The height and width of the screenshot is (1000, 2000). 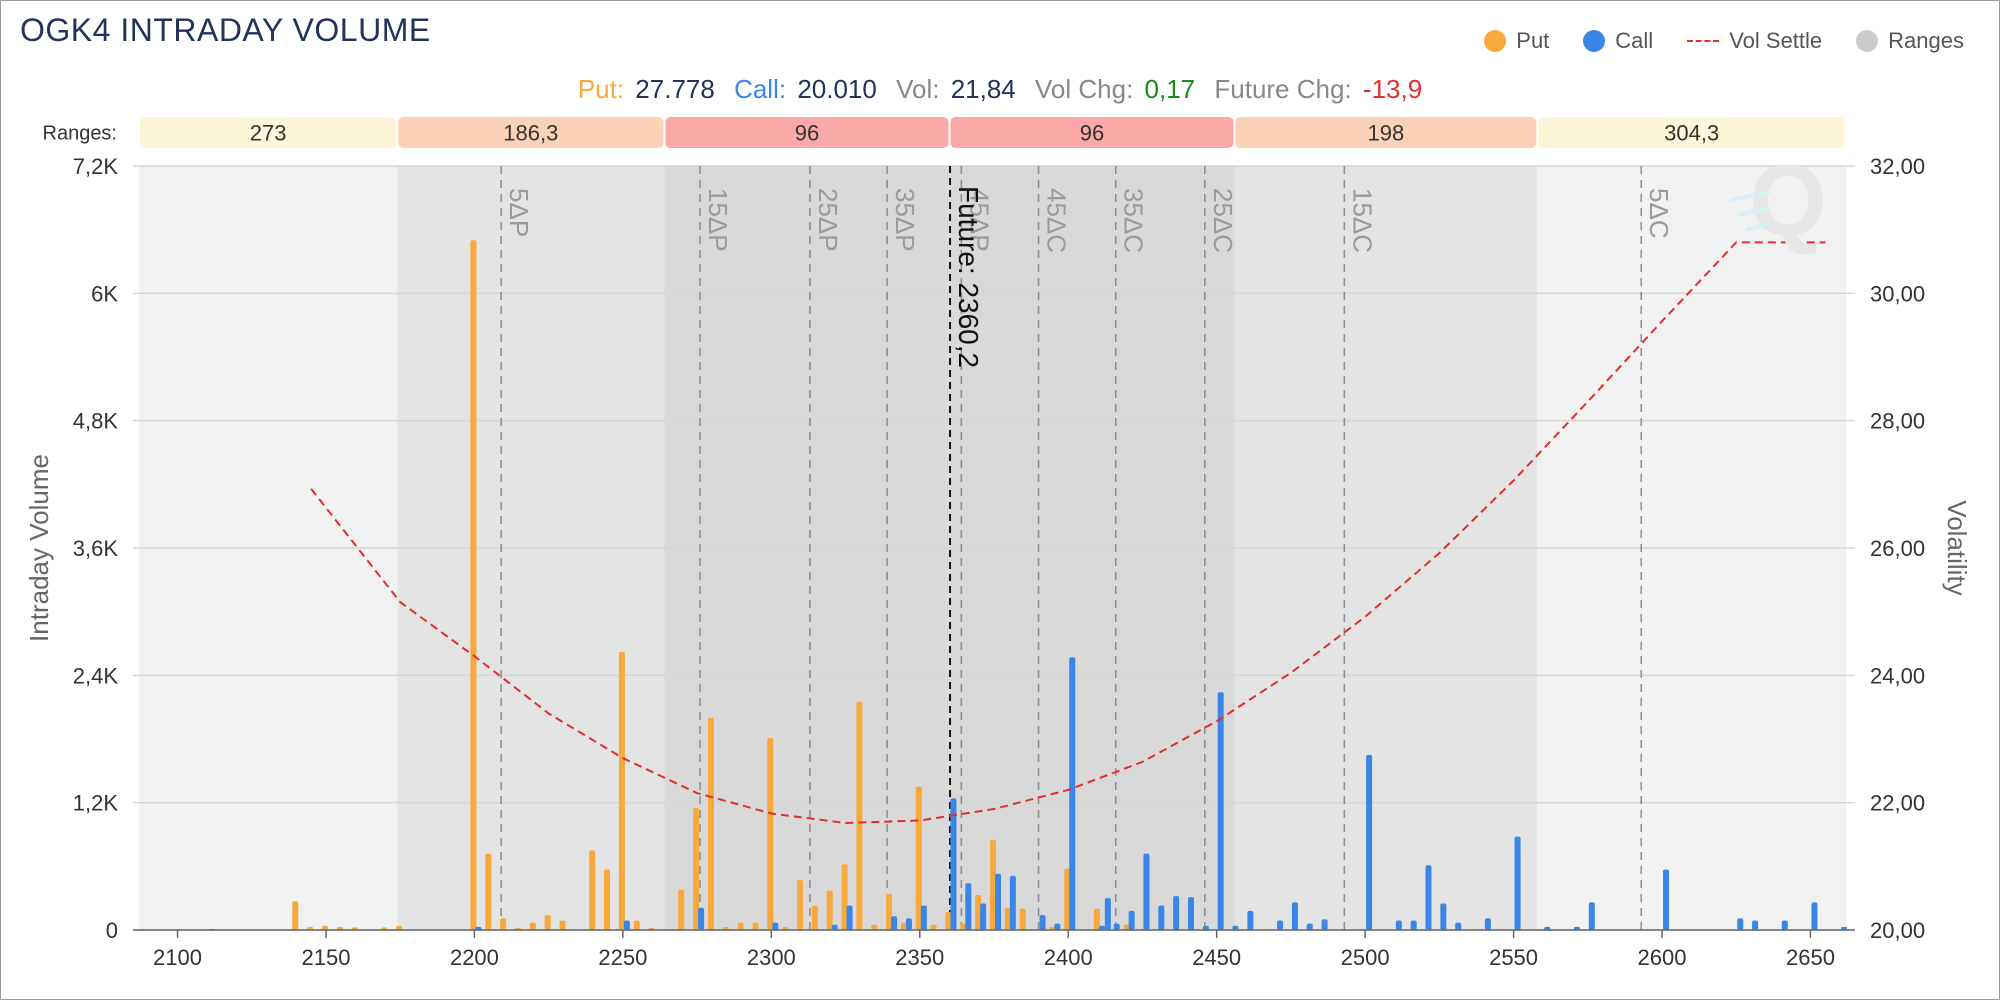 I want to click on delta-label: 35ΔP, so click(x=905, y=220).